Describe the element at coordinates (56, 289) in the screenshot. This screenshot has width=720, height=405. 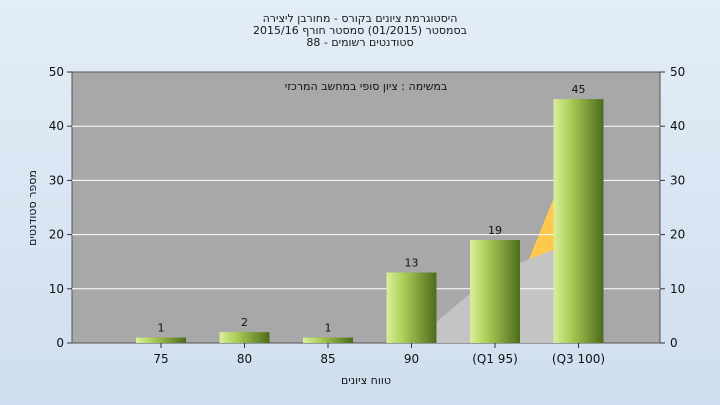
I see `y-tick-label-left: 10` at that location.